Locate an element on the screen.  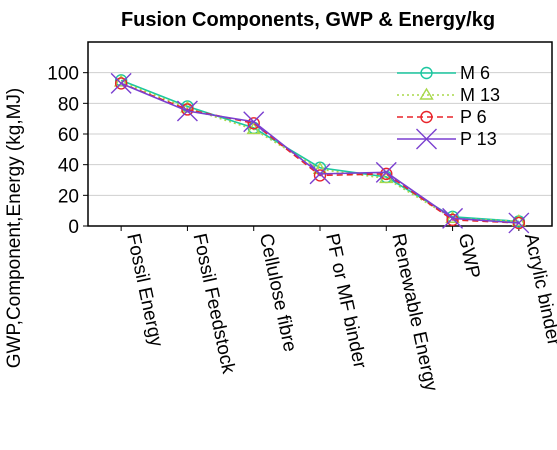
x-tick-label: GWP is located at coordinates (469, 256).